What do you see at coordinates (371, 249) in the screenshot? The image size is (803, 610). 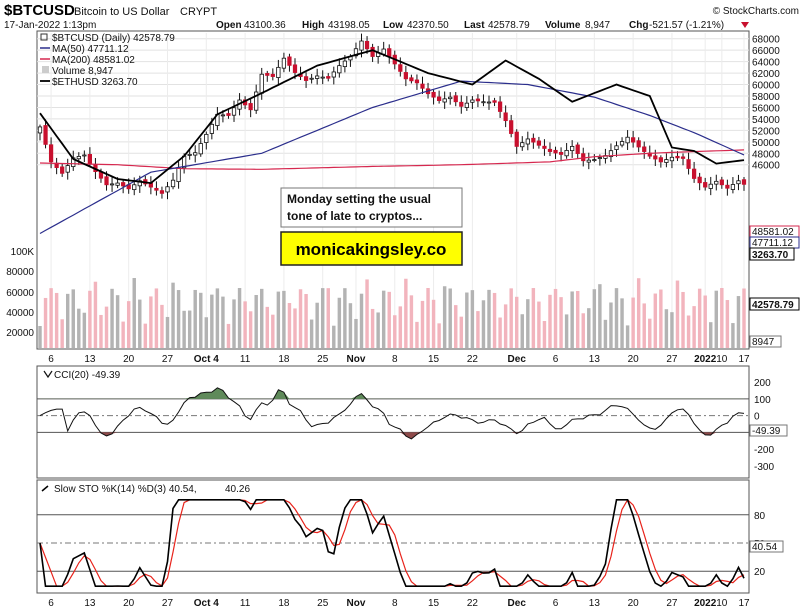 I see `watermark-text: monicakingsley.co` at bounding box center [371, 249].